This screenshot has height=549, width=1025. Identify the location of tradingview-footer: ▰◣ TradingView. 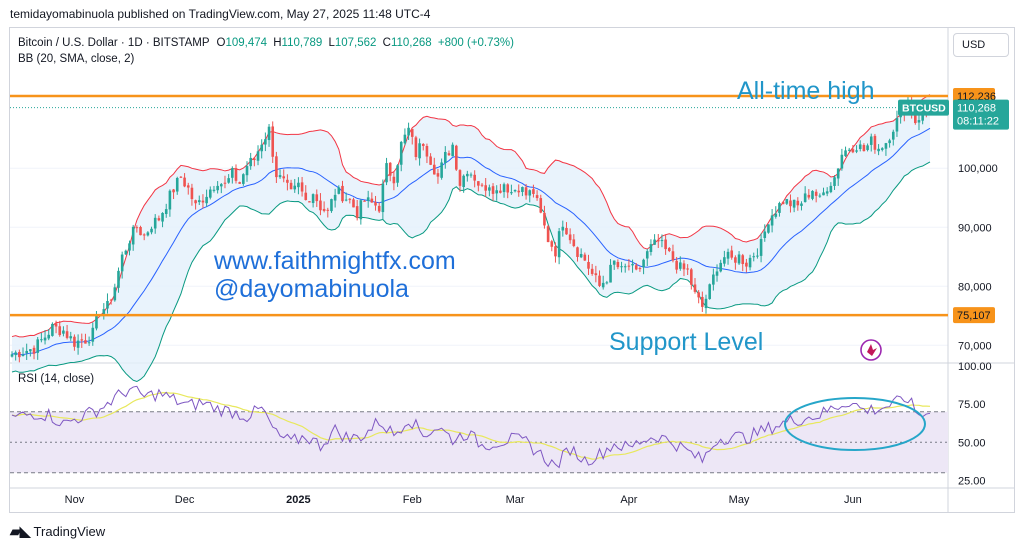
(57, 531).